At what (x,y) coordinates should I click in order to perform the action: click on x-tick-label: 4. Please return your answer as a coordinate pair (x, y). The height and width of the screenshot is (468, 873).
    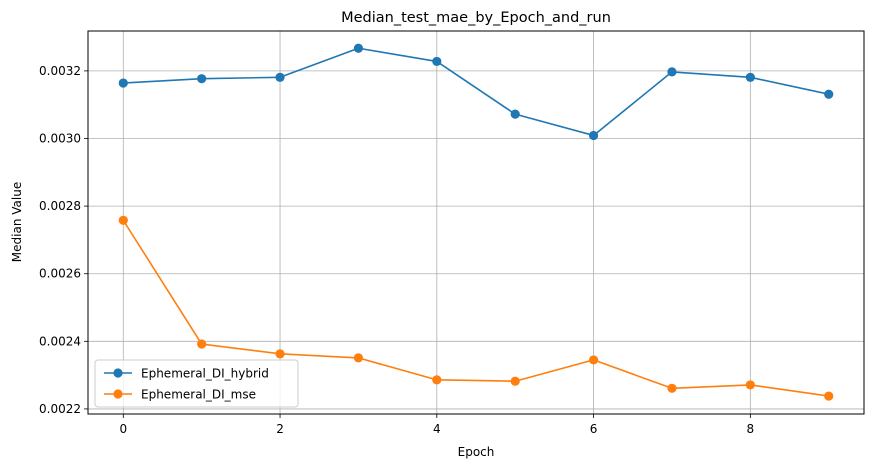
    Looking at the image, I should click on (437, 429).